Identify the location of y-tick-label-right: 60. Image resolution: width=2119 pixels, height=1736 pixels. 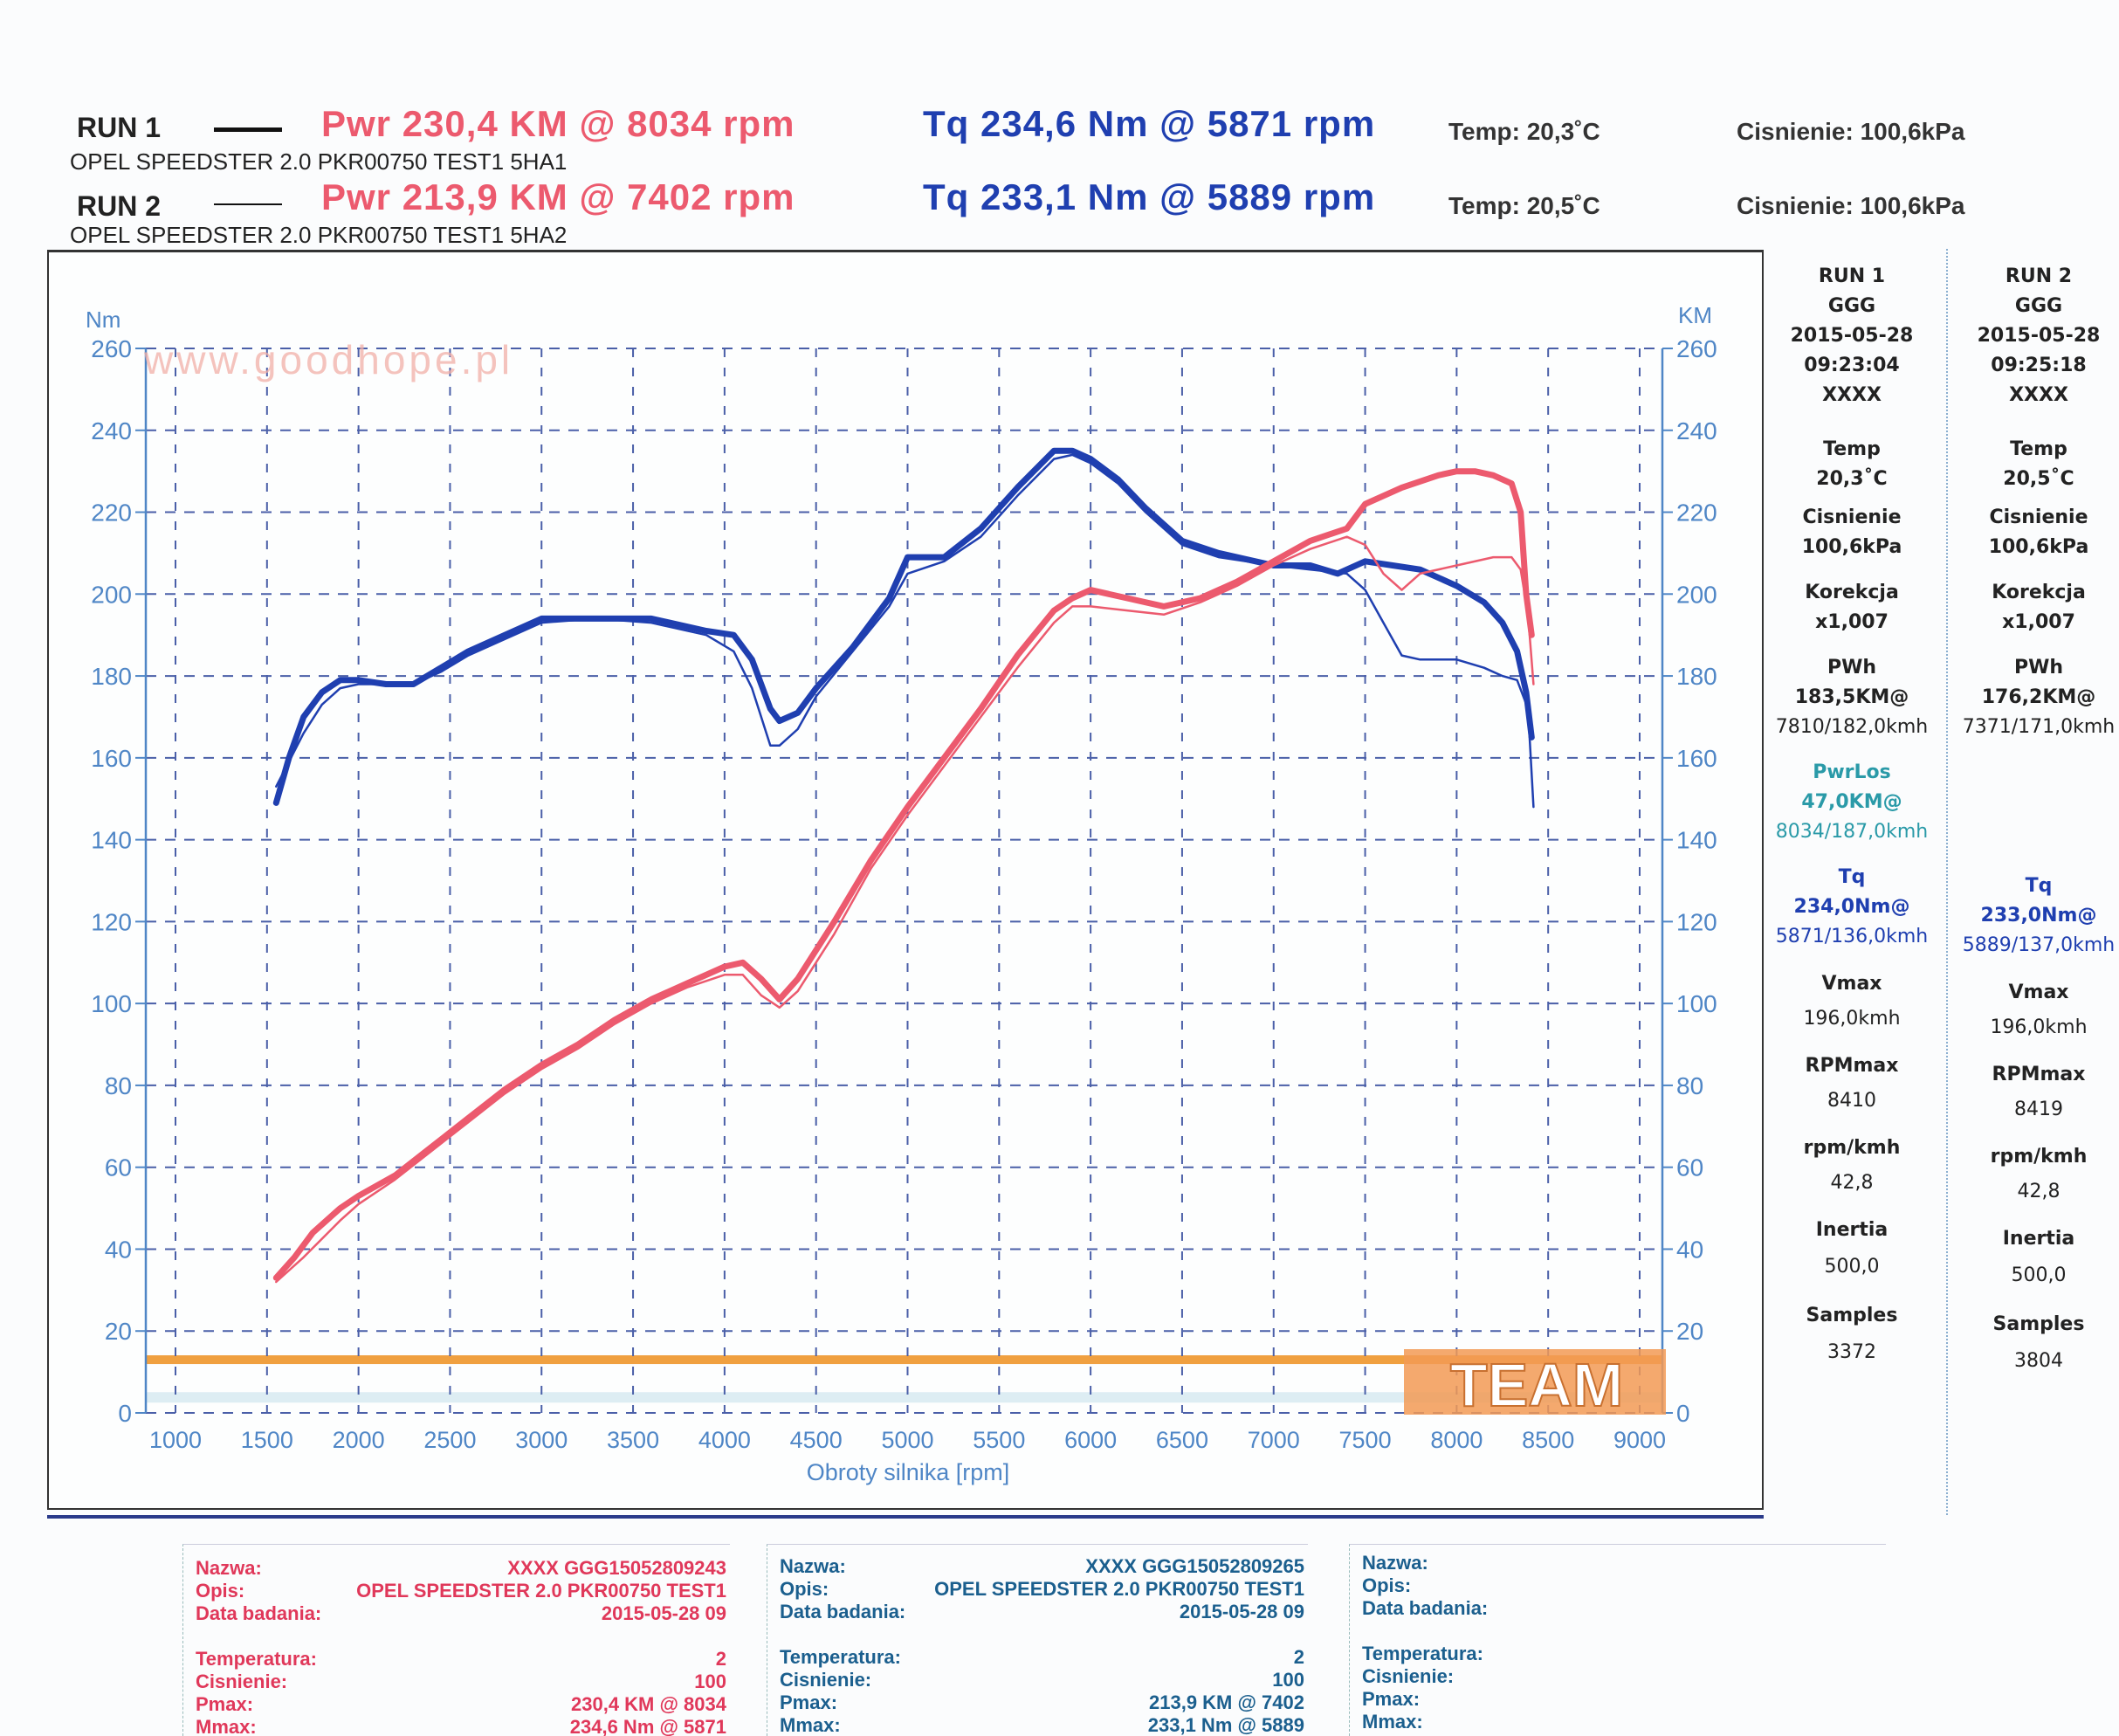
(1689, 1167).